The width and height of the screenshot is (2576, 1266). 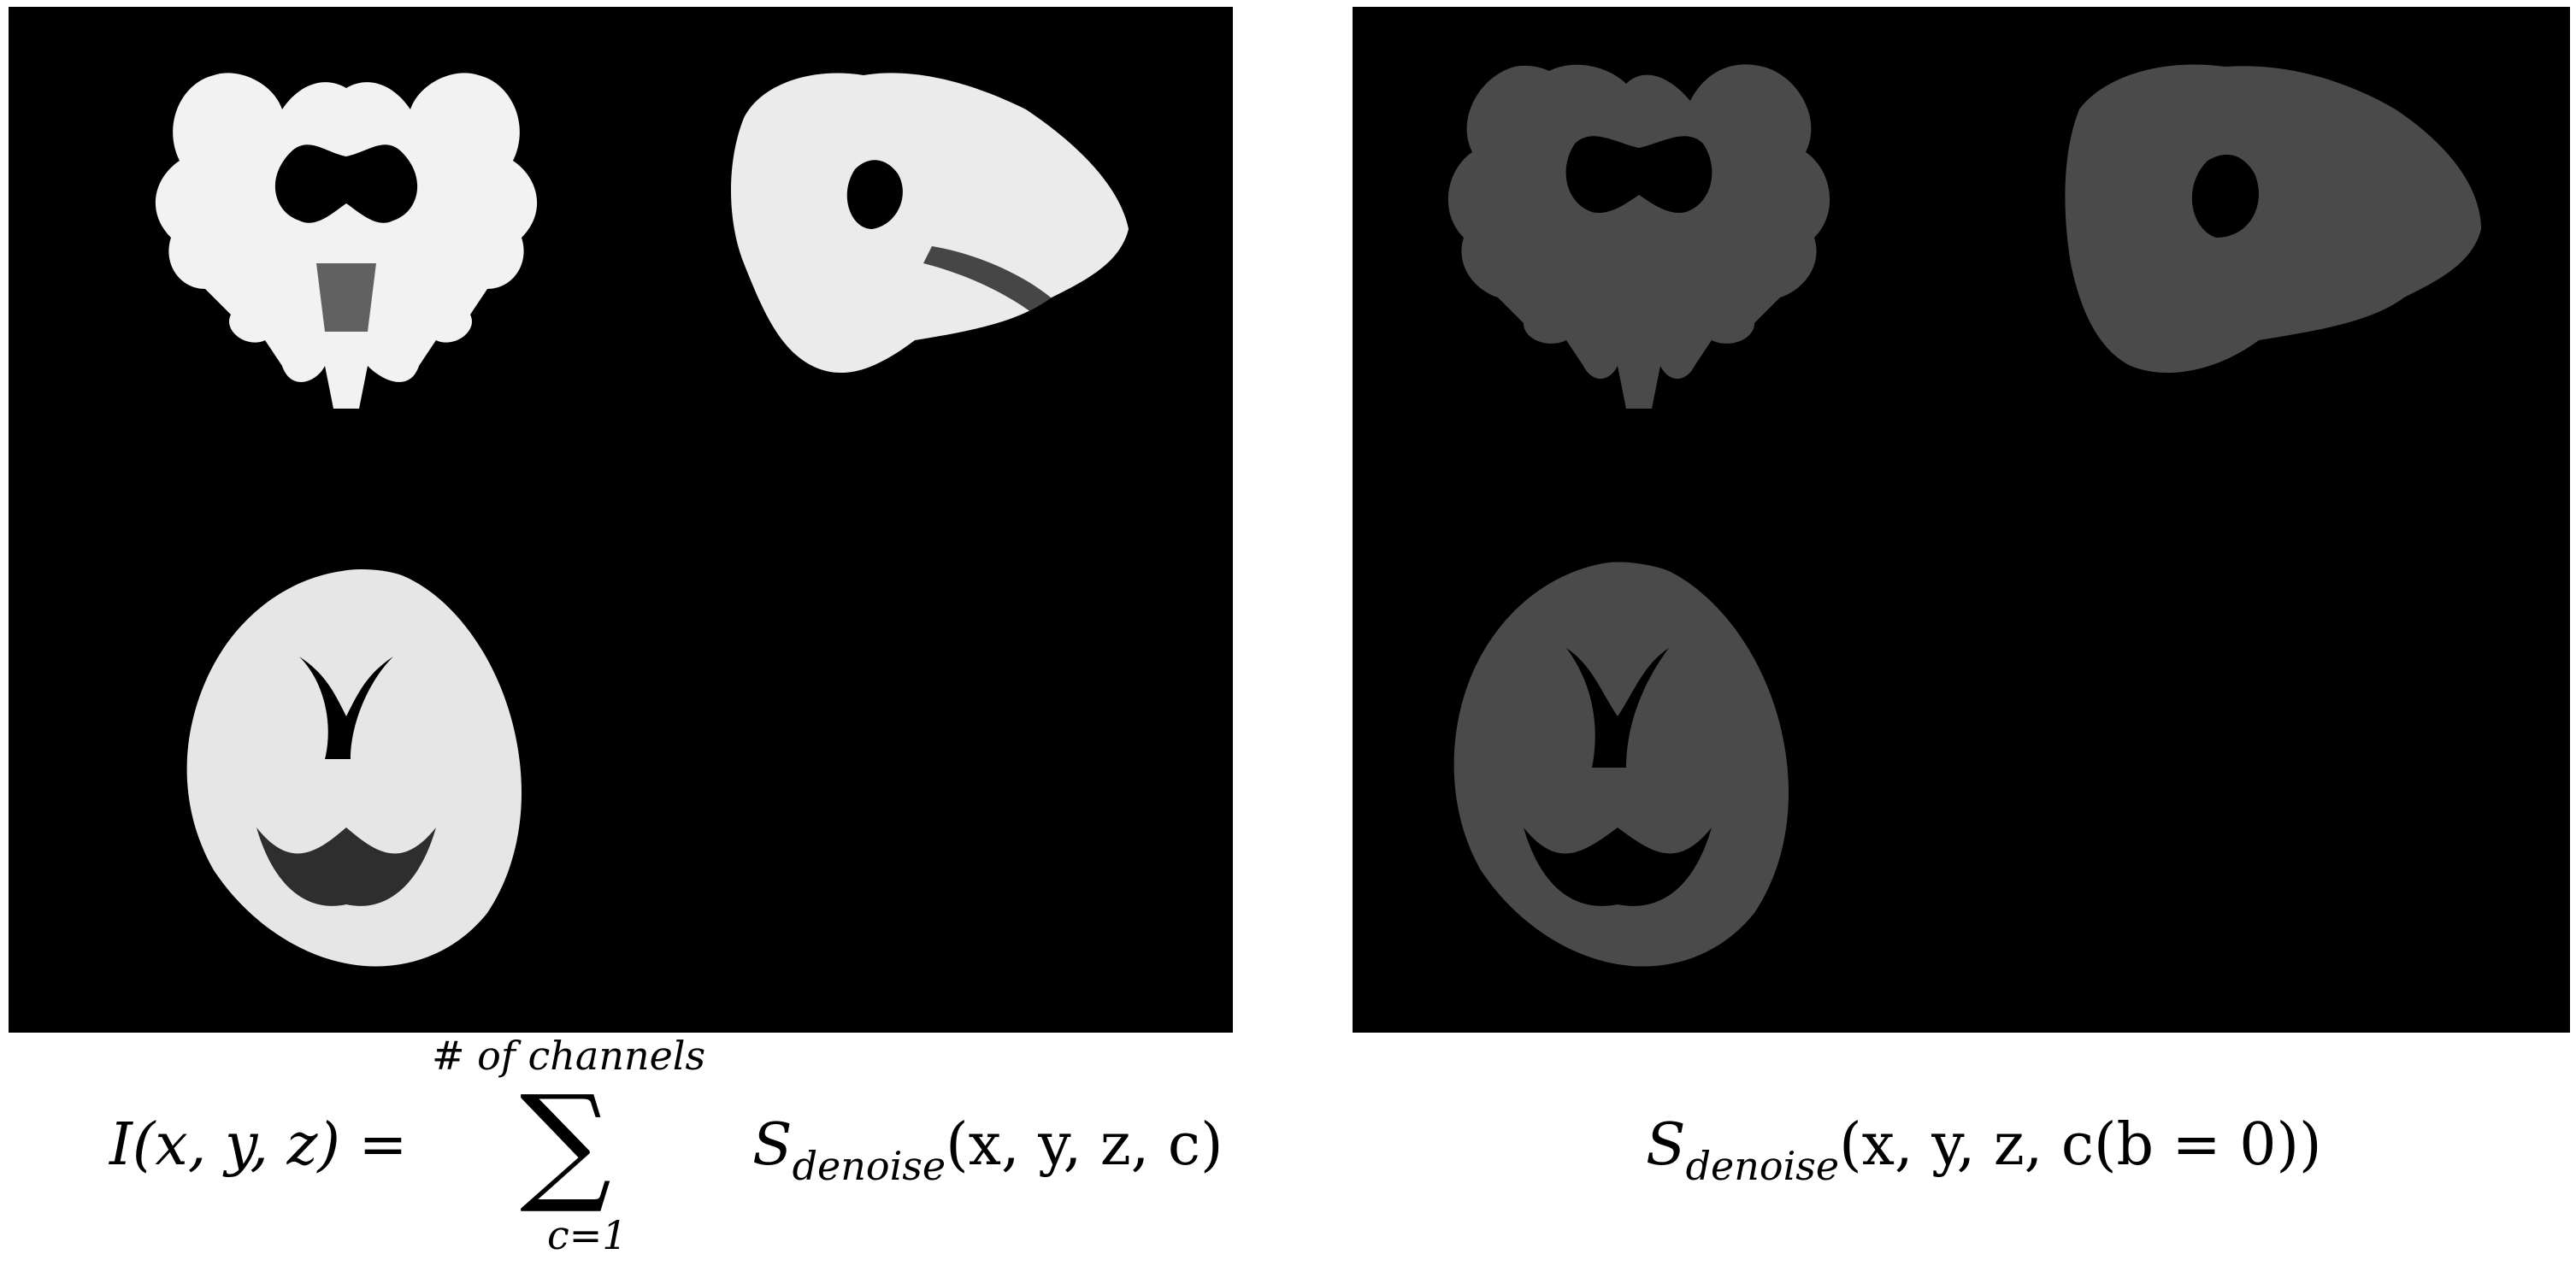 I want to click on right-subscript: denoise, so click(x=1762, y=1166).